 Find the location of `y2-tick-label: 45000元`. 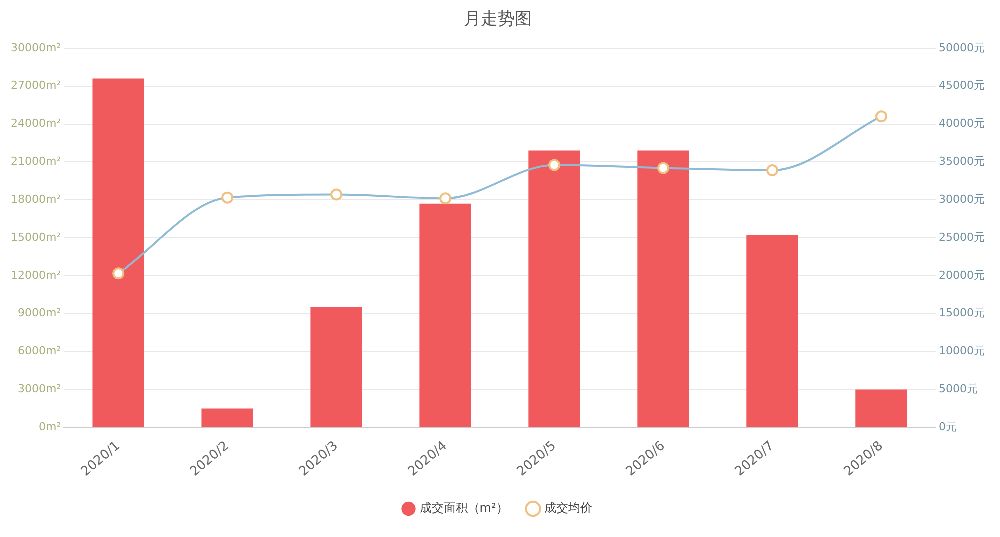

y2-tick-label: 45000元 is located at coordinates (962, 85).